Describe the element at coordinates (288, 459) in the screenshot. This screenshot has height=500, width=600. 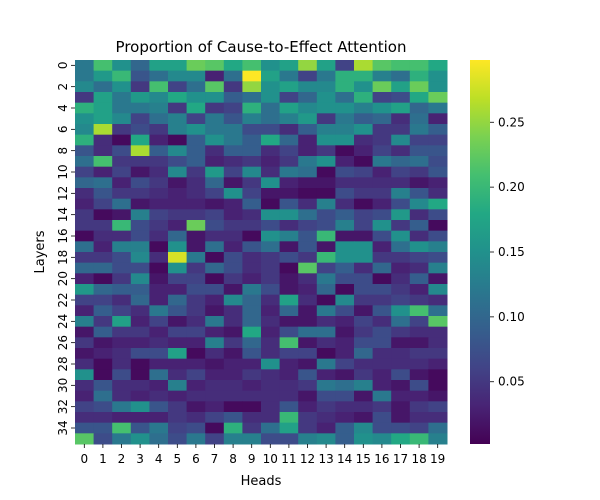
I see `x-tick-label: 11` at that location.